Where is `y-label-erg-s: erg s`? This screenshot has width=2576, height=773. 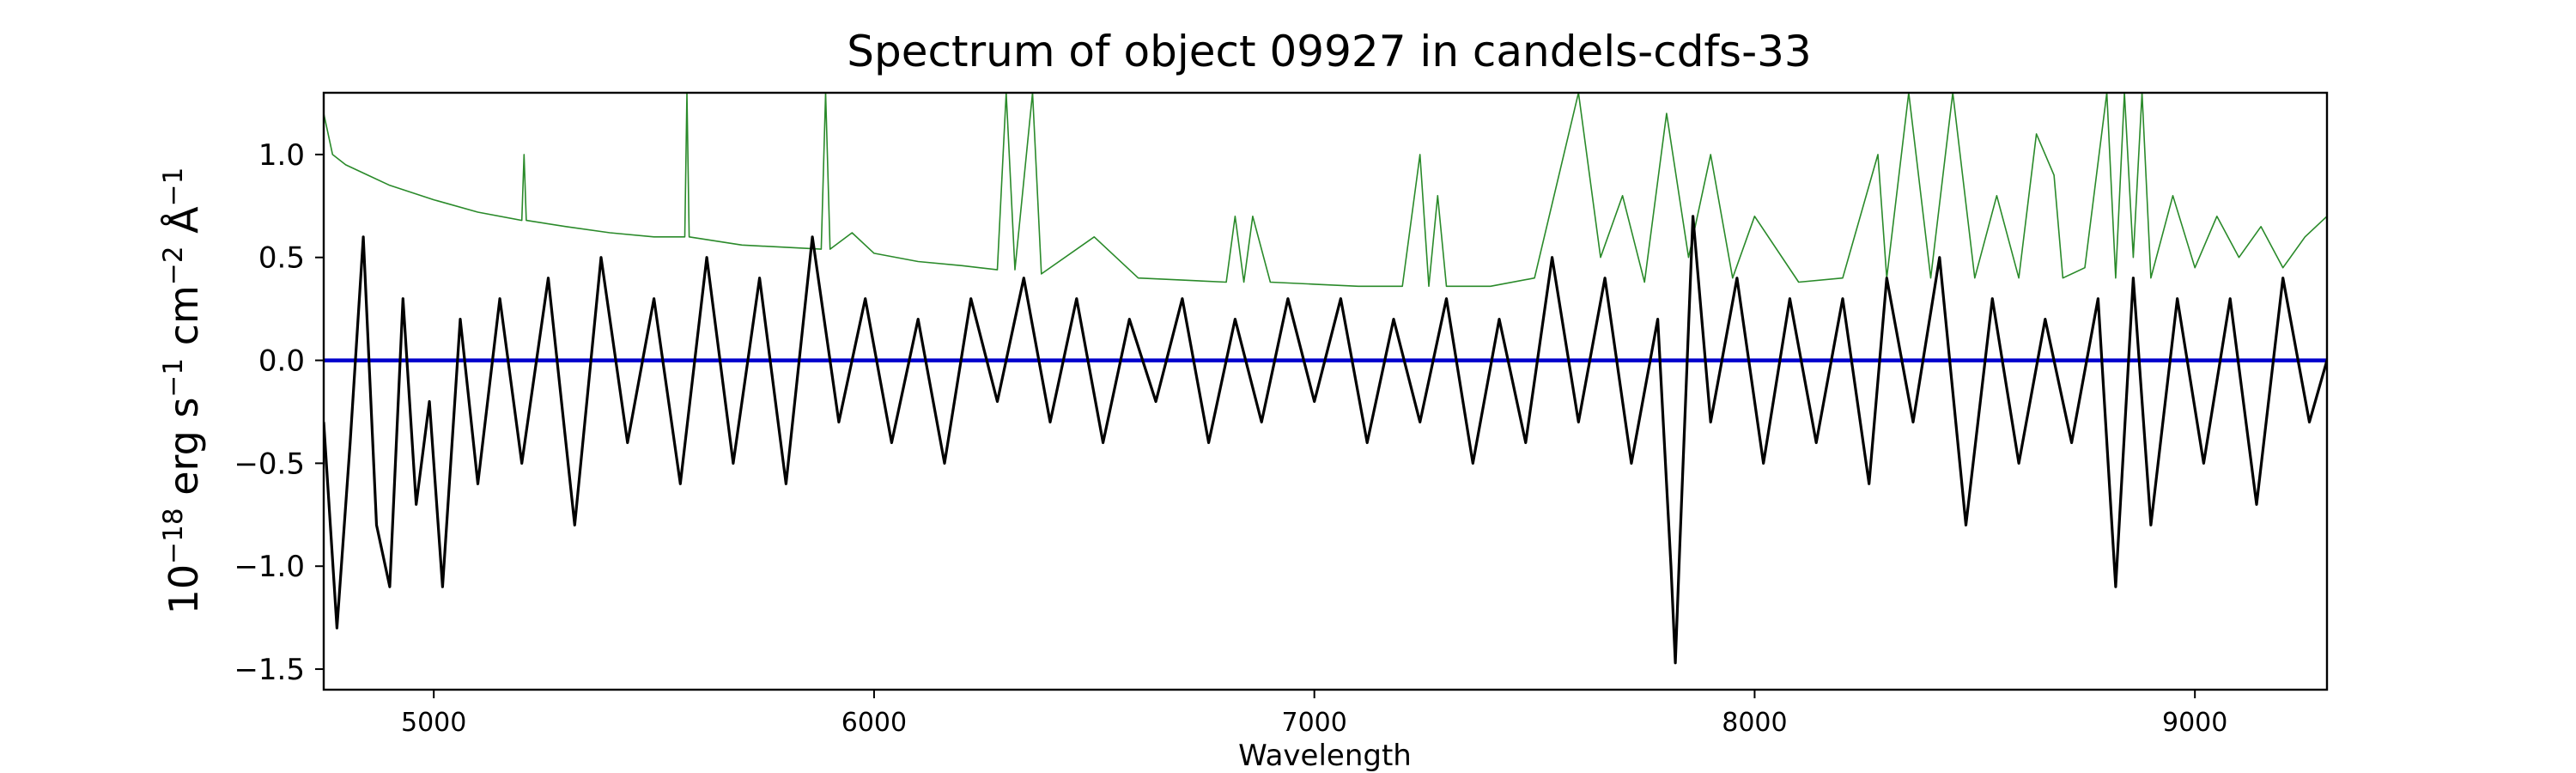
y-label-erg-s: erg s is located at coordinates (184, 453).